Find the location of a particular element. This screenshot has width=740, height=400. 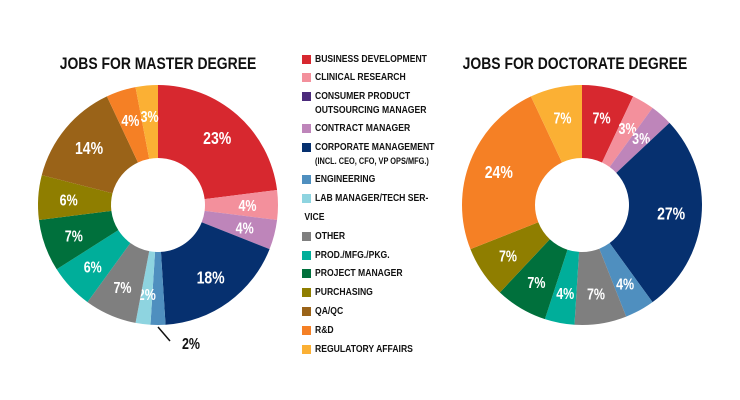

legend-item: R&D is located at coordinates (320, 330).